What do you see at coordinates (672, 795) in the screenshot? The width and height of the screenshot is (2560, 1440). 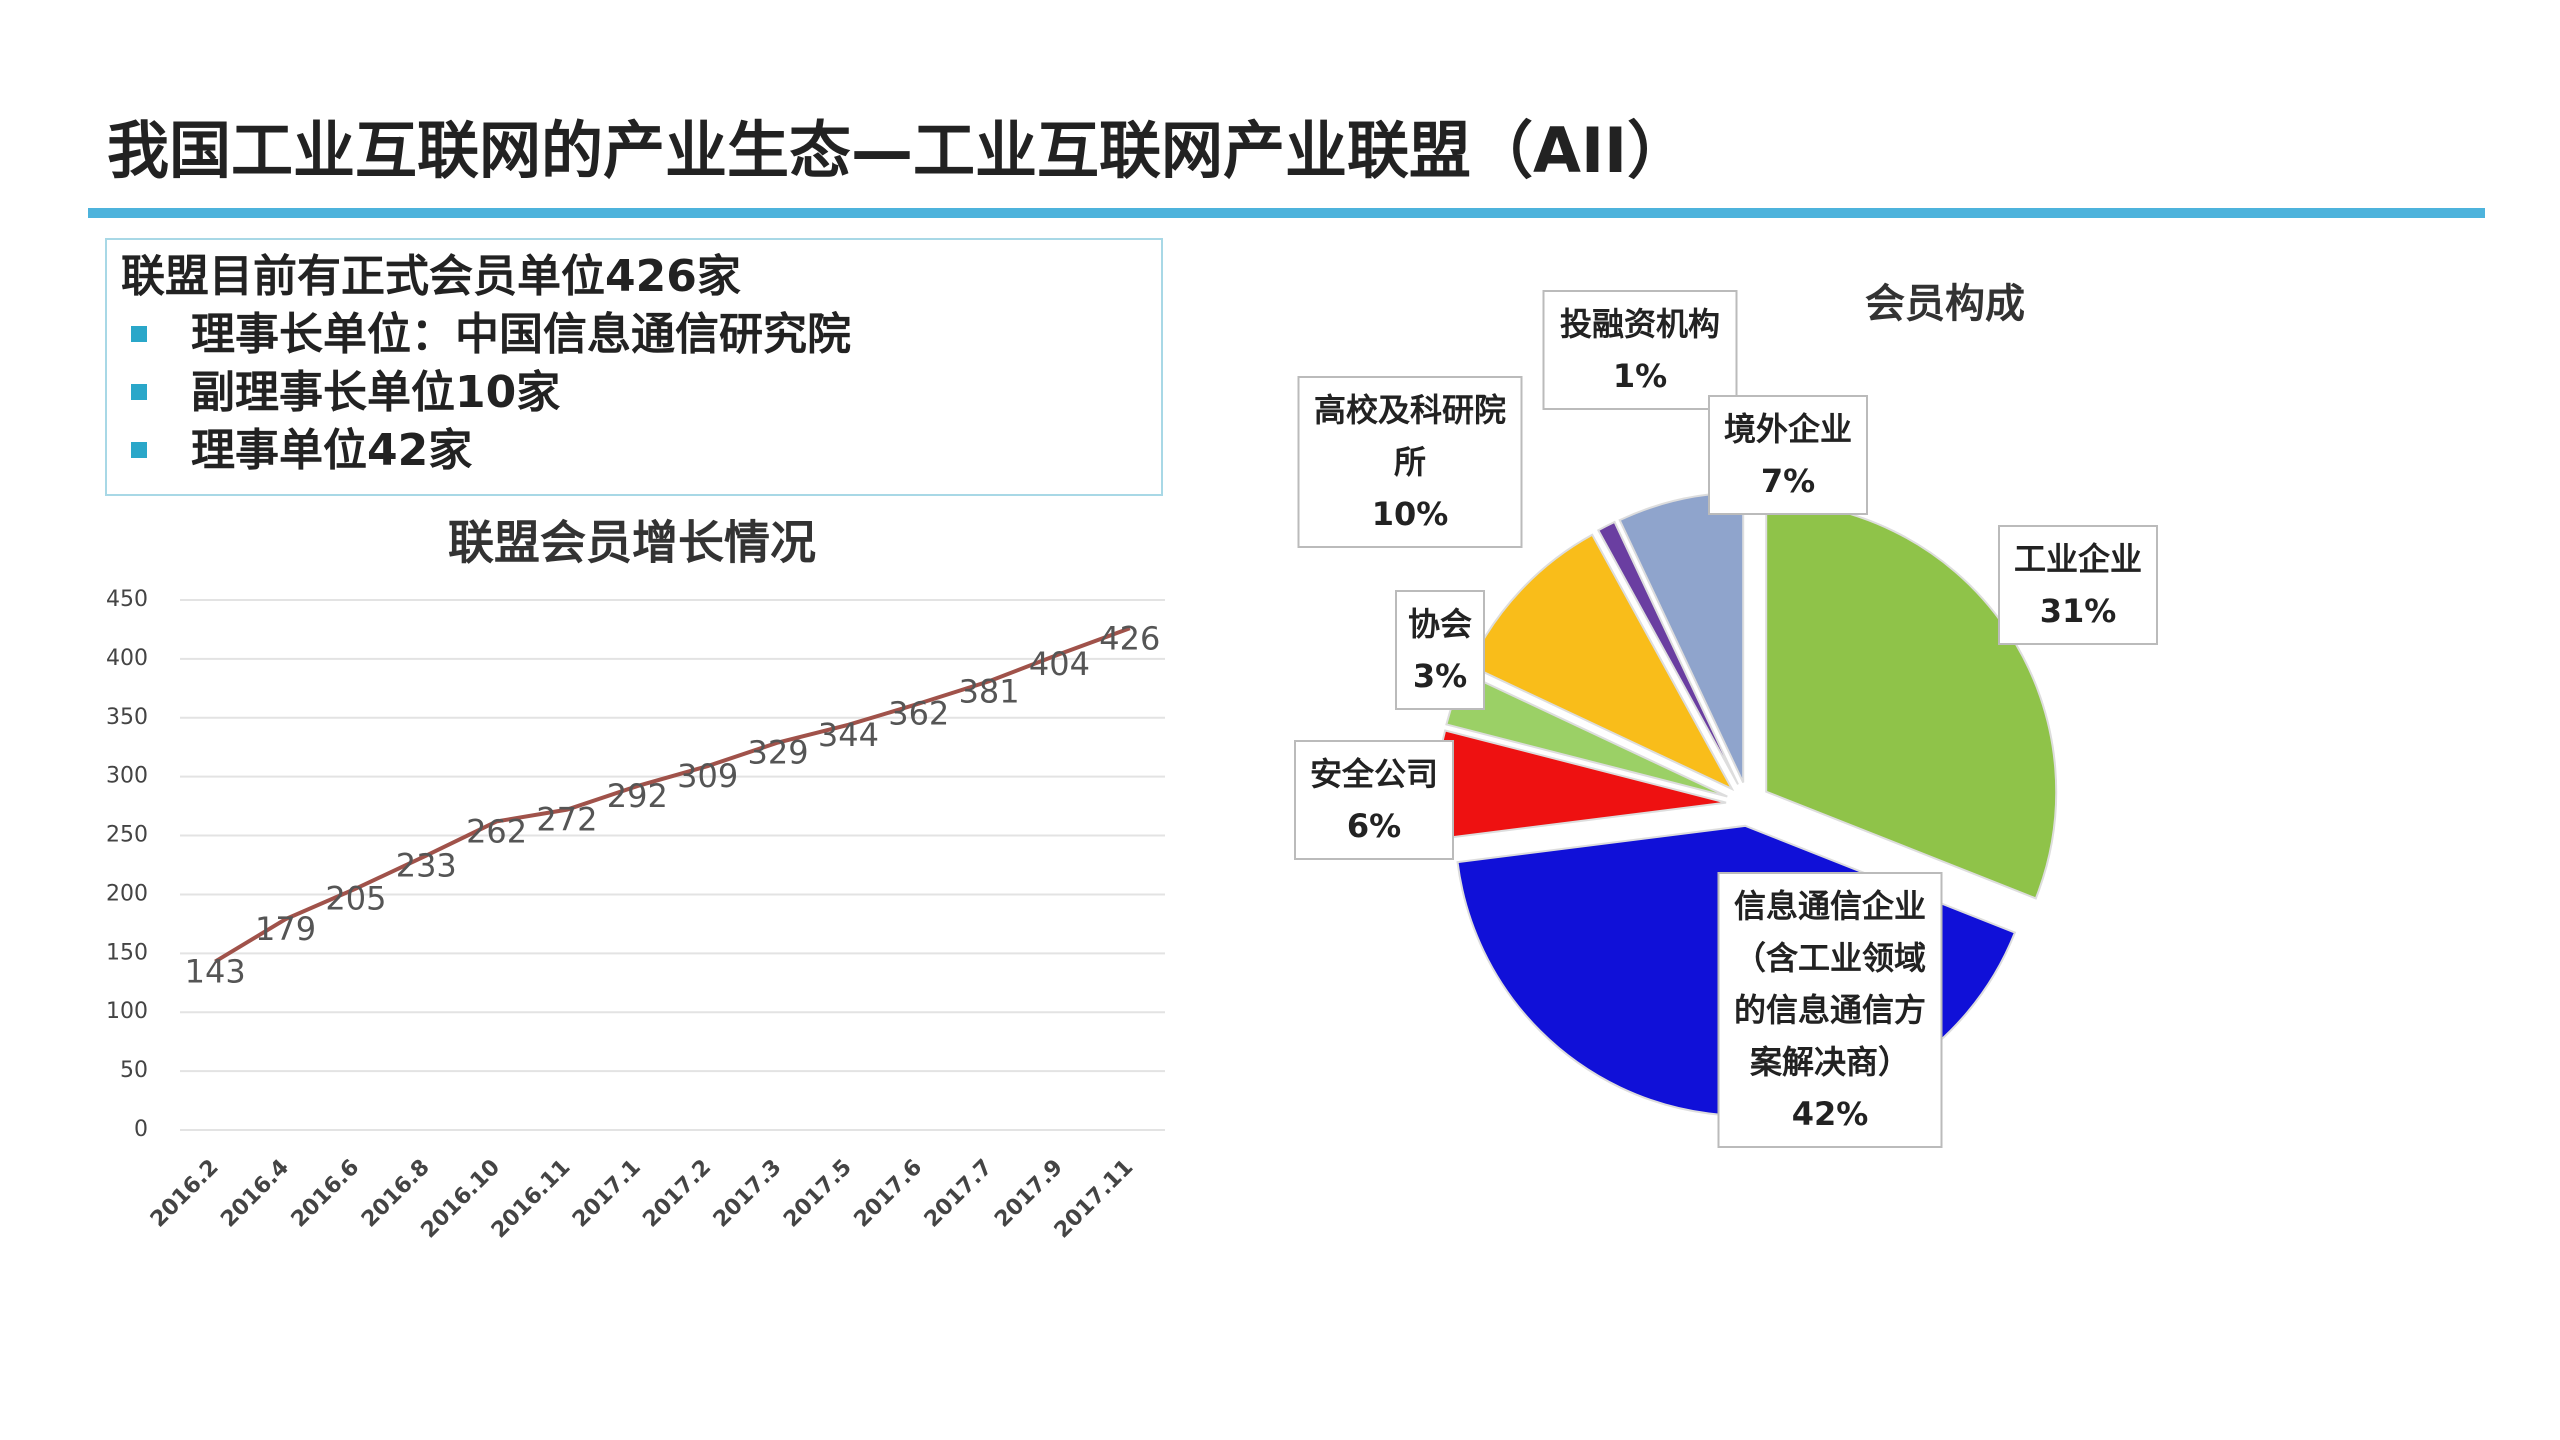 I see `series-line` at bounding box center [672, 795].